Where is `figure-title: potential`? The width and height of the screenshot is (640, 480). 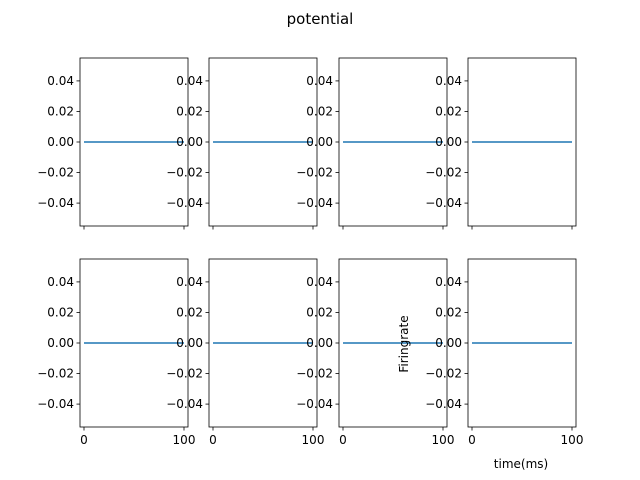 figure-title: potential is located at coordinates (320, 19).